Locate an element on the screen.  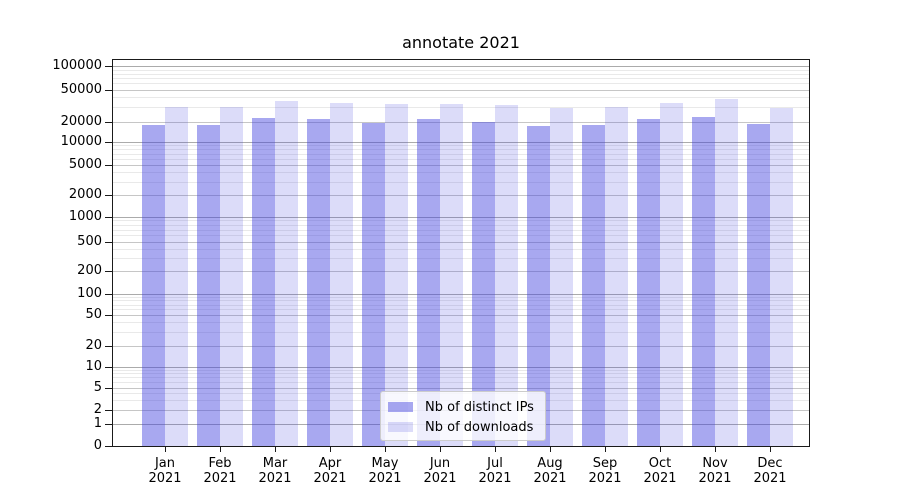
bar-ips-apr is located at coordinates (318, 283).